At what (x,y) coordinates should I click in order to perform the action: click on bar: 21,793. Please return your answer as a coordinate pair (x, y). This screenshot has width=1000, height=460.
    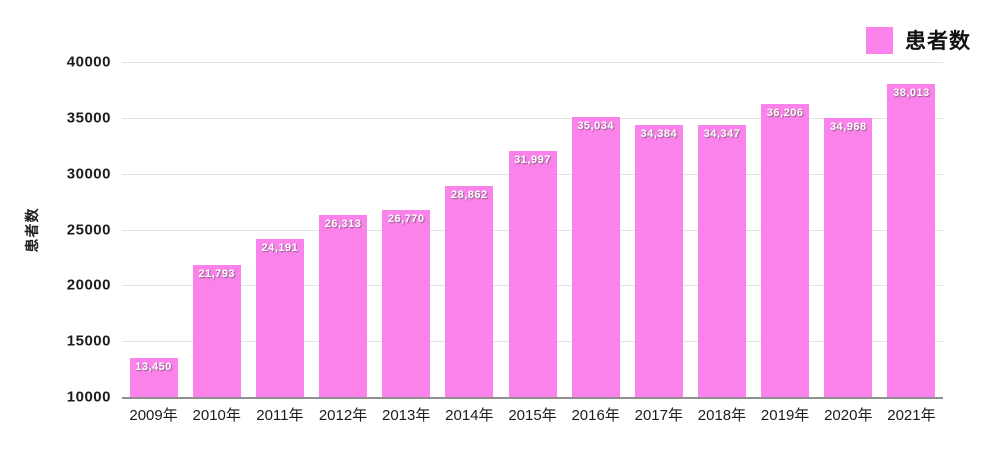
    Looking at the image, I should click on (216, 331).